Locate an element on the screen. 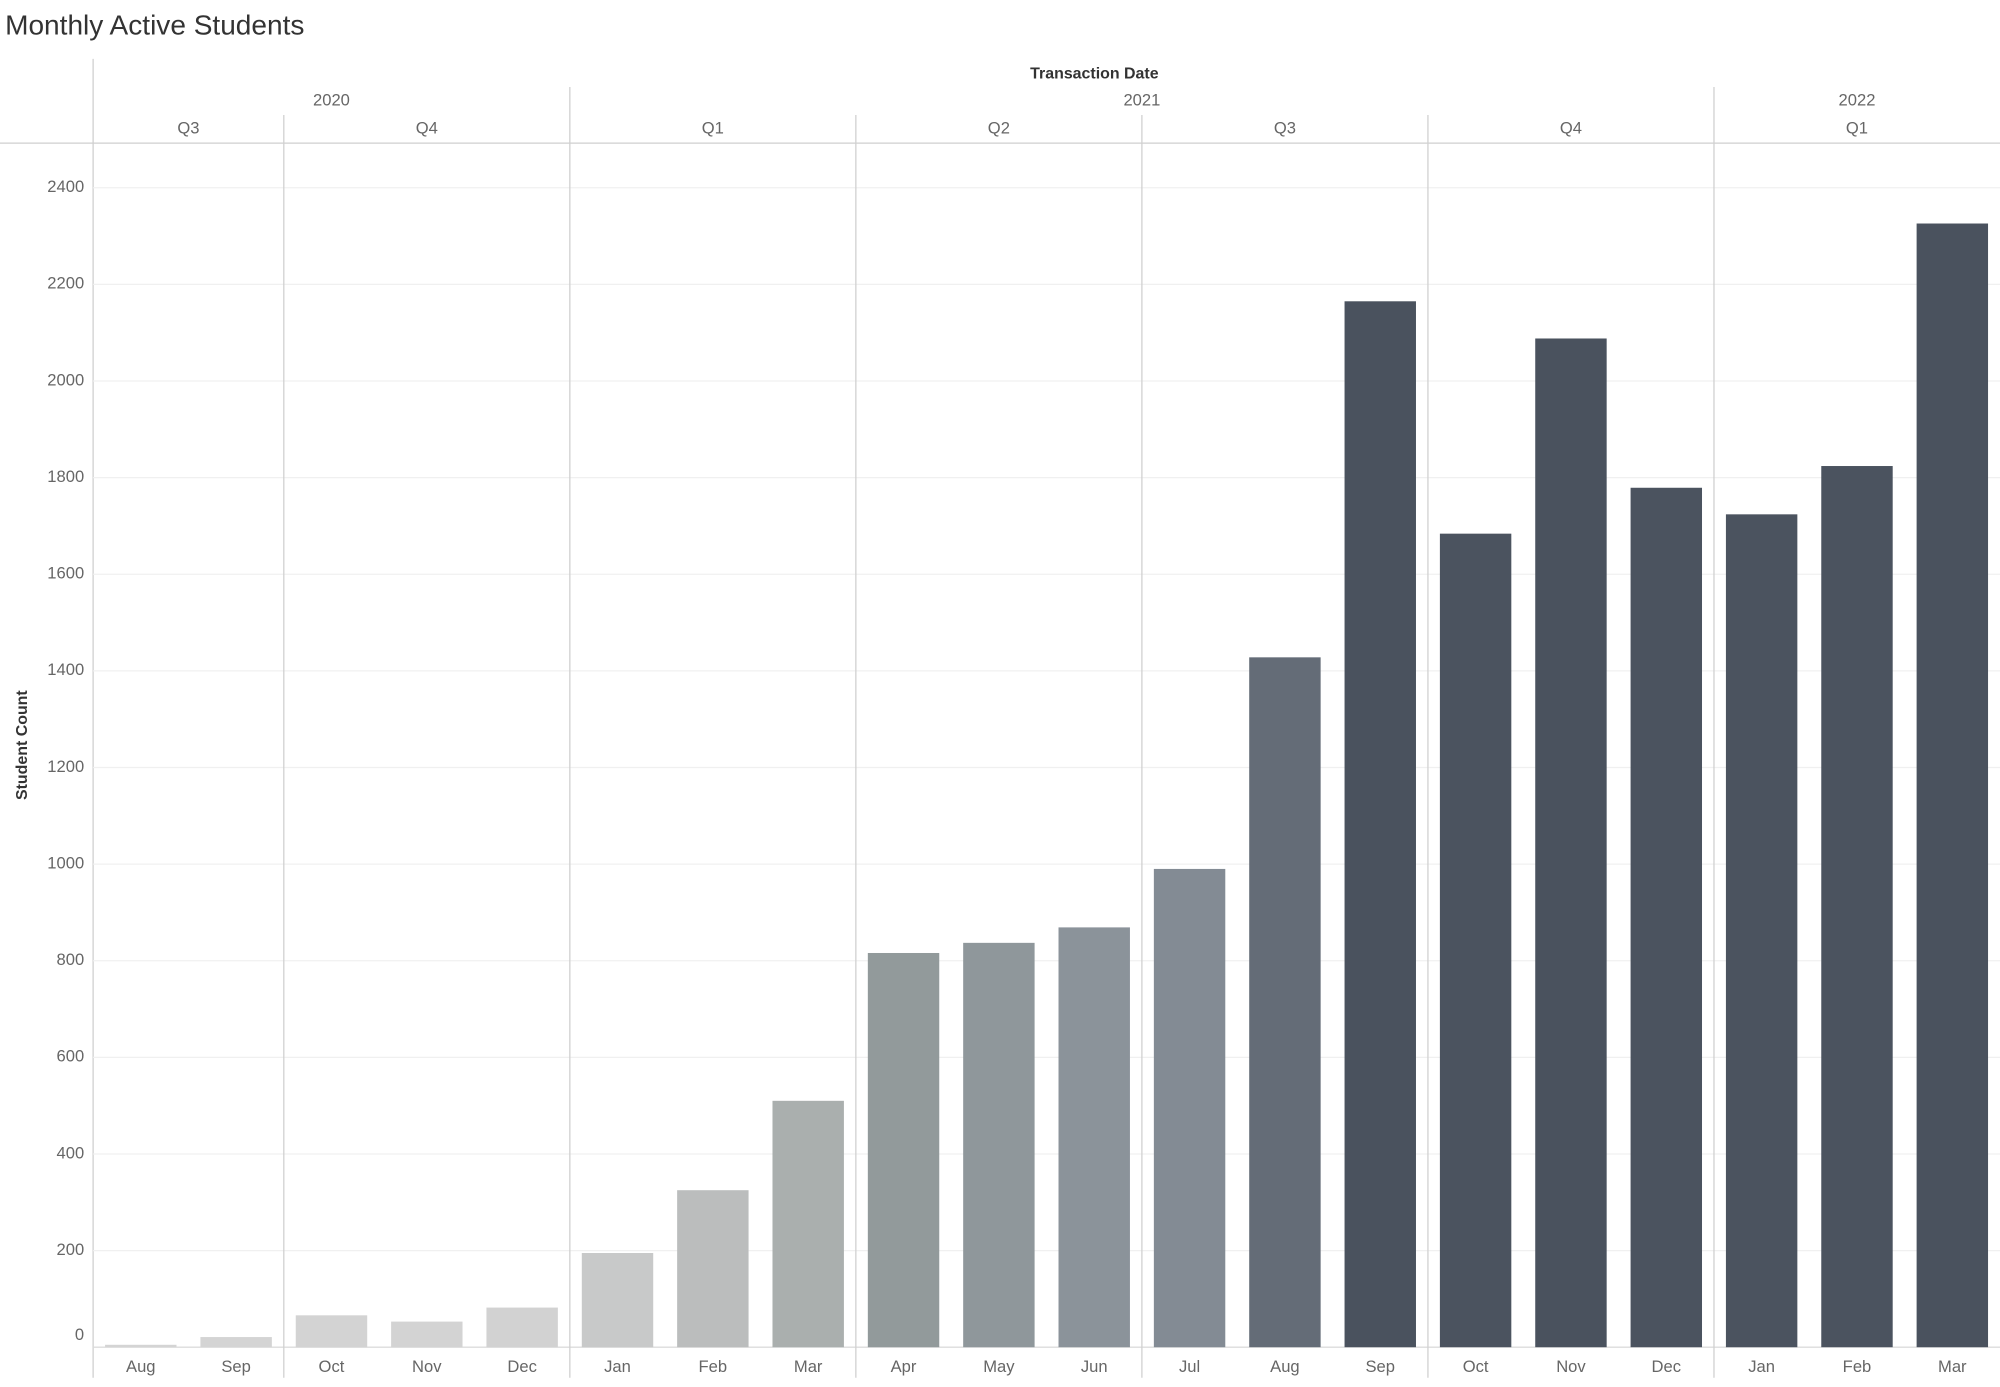 The height and width of the screenshot is (1387, 2000). y-tick-label: 2000 is located at coordinates (65, 379).